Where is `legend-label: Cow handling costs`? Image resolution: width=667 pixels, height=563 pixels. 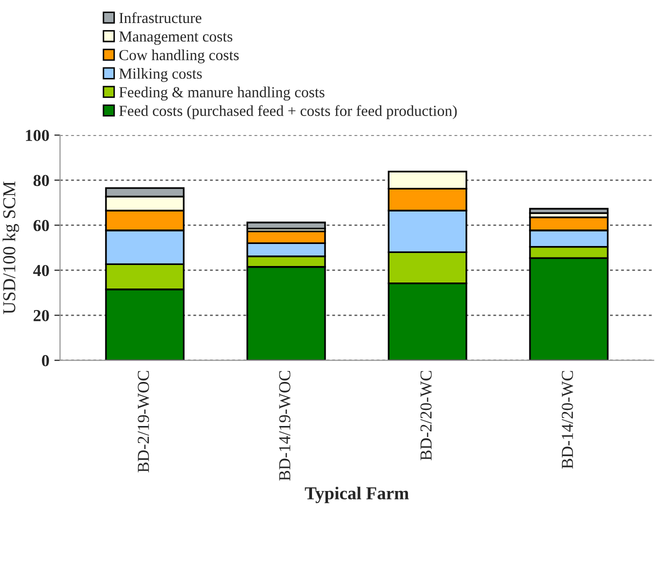
legend-label: Cow handling costs is located at coordinates (179, 56).